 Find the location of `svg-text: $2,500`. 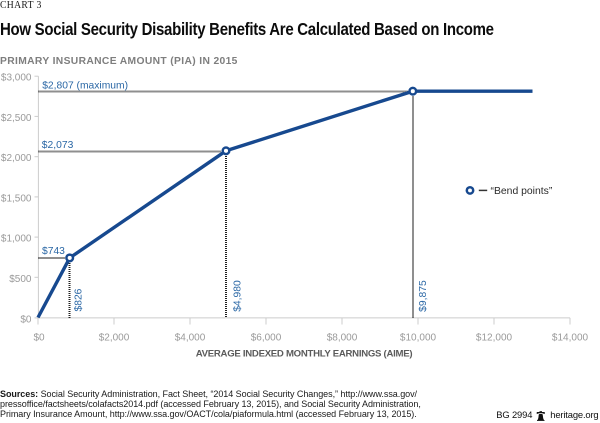

svg-text: $2,500 is located at coordinates (16, 118).